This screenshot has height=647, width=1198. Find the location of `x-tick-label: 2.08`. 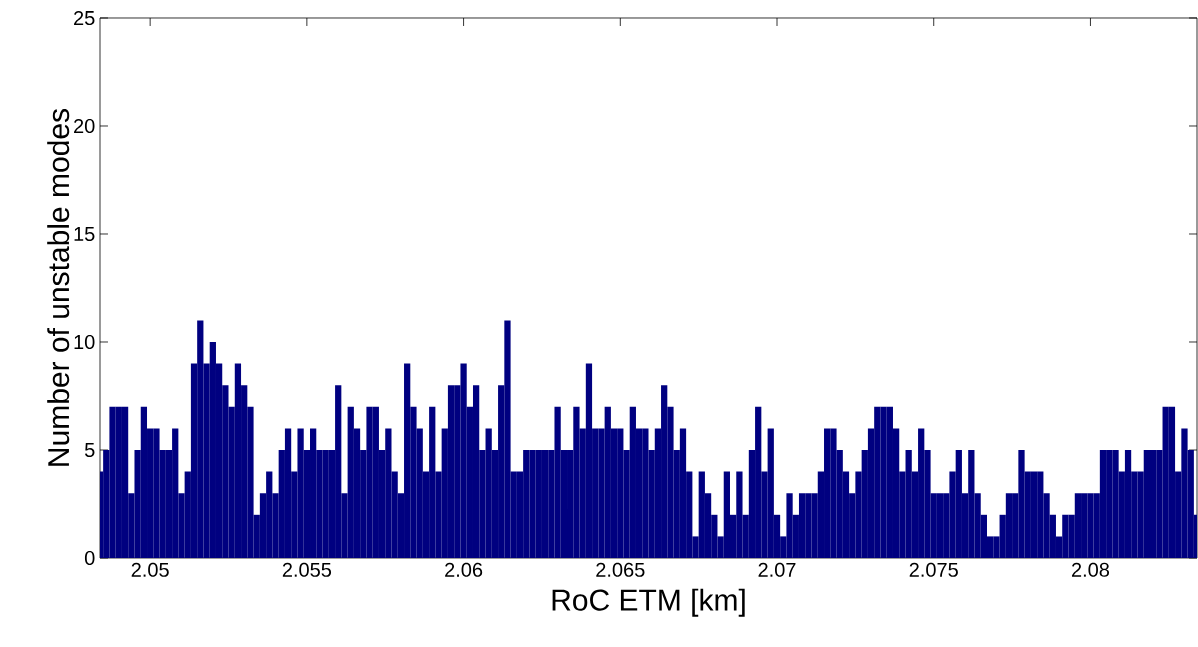

x-tick-label: 2.08 is located at coordinates (1090, 569).